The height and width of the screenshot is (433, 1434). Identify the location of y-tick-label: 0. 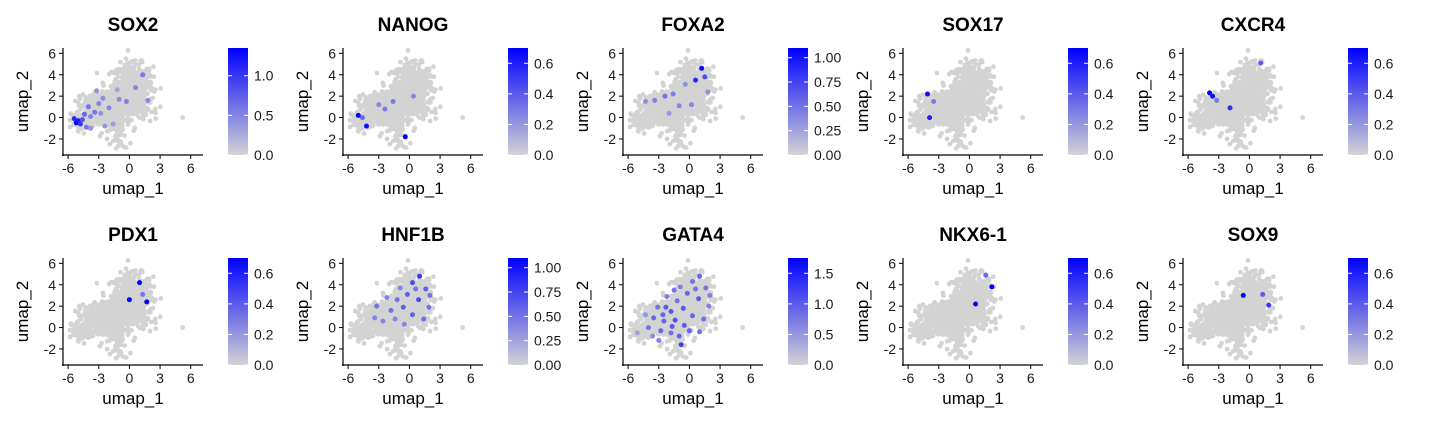
(612, 118).